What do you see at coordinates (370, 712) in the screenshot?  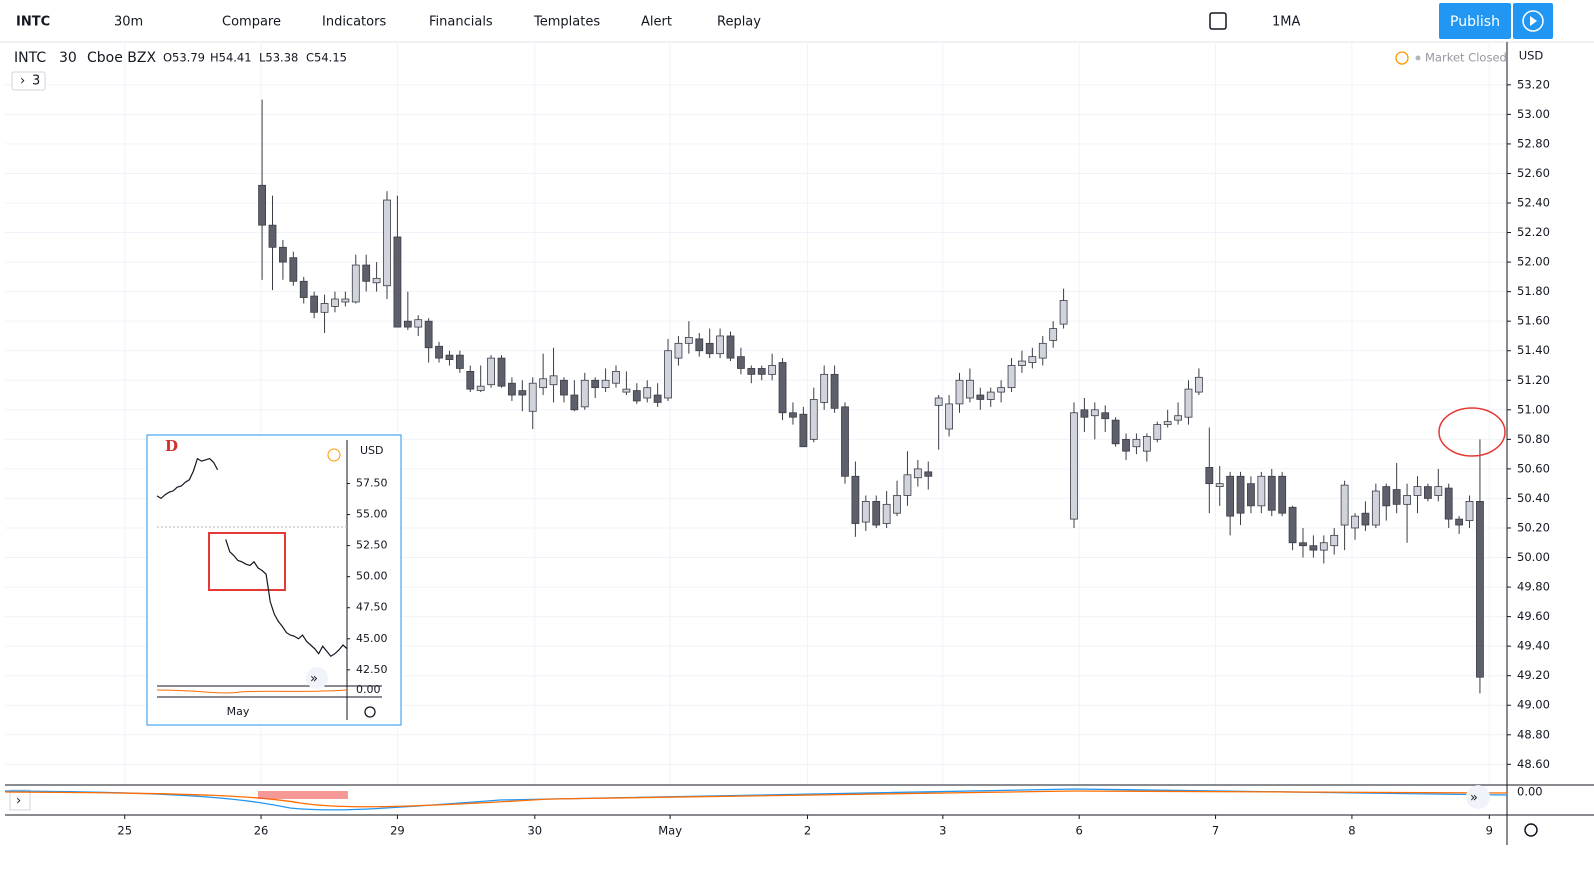 I see `inset-settings` at bounding box center [370, 712].